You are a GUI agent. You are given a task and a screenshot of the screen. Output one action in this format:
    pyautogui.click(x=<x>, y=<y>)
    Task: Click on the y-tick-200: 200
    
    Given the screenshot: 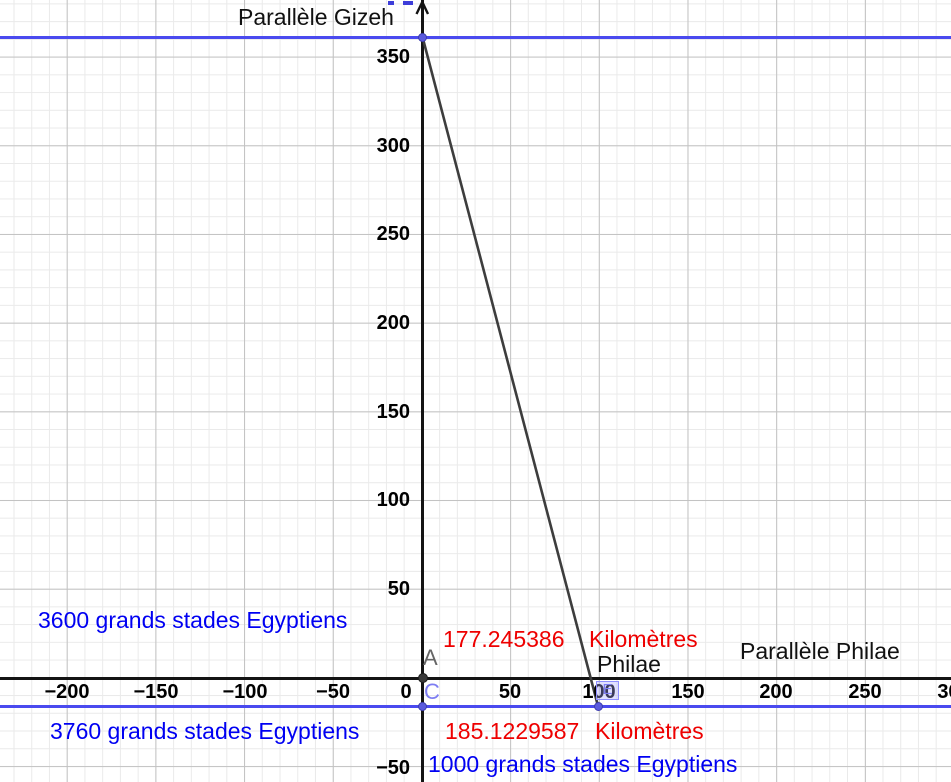 What is the action you would take?
    pyautogui.click(x=393, y=322)
    